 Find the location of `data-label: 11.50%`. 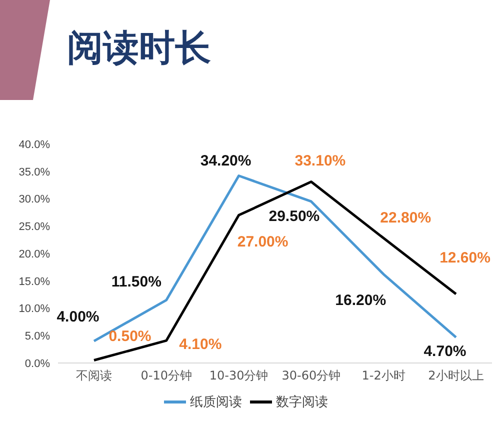

data-label: 11.50% is located at coordinates (136, 282).